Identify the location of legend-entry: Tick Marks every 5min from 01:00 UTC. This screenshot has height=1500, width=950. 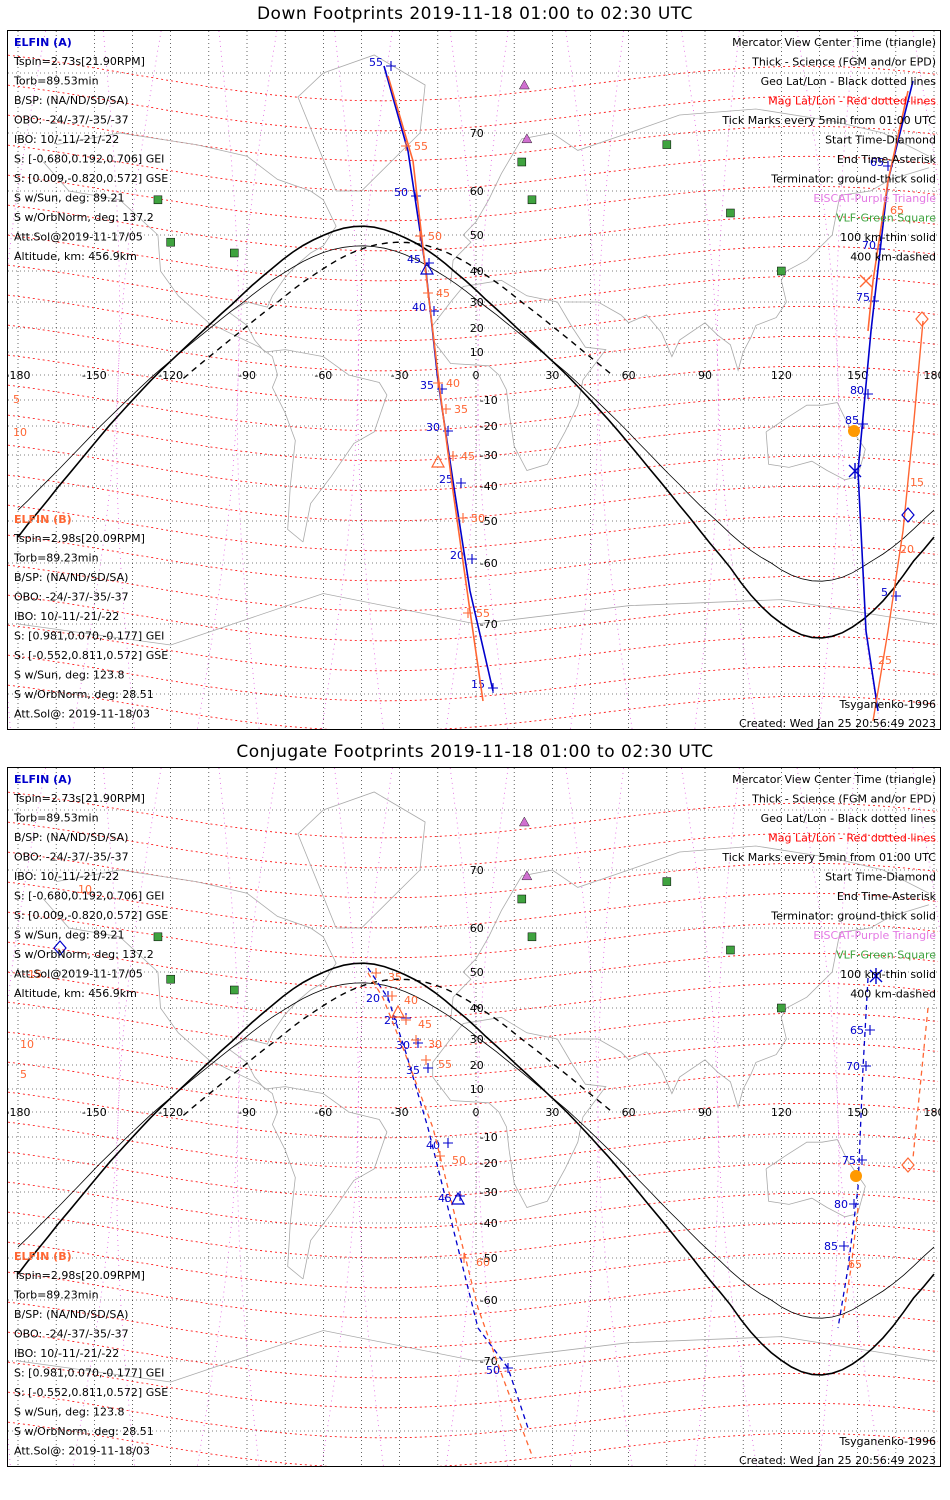
(828, 120).